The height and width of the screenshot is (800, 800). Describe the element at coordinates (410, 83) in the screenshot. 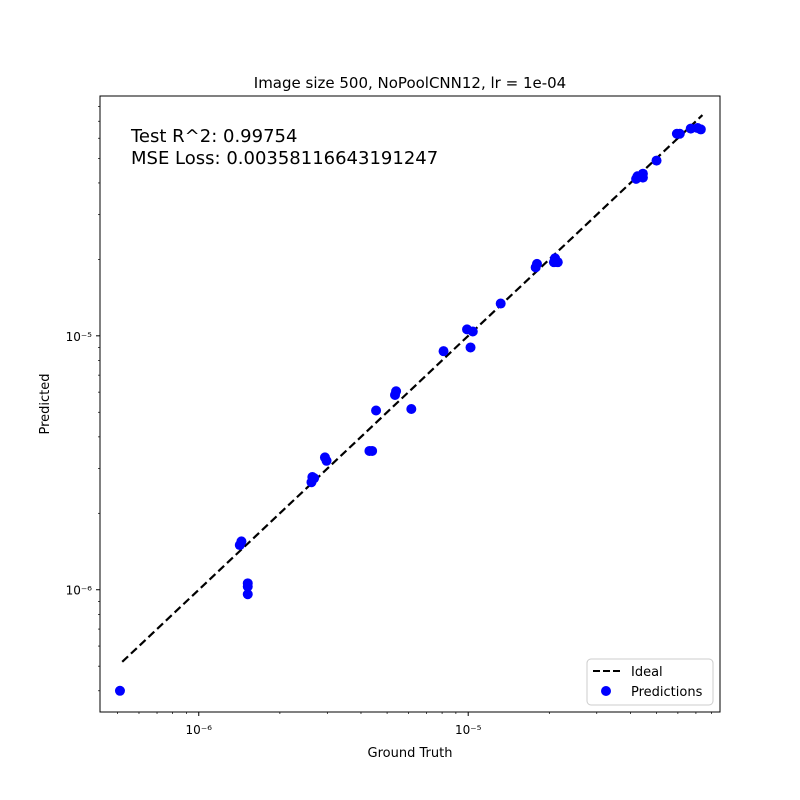

I see `chart-title: Image size 500, NoPoolCNN12, lr = 1e-04` at that location.